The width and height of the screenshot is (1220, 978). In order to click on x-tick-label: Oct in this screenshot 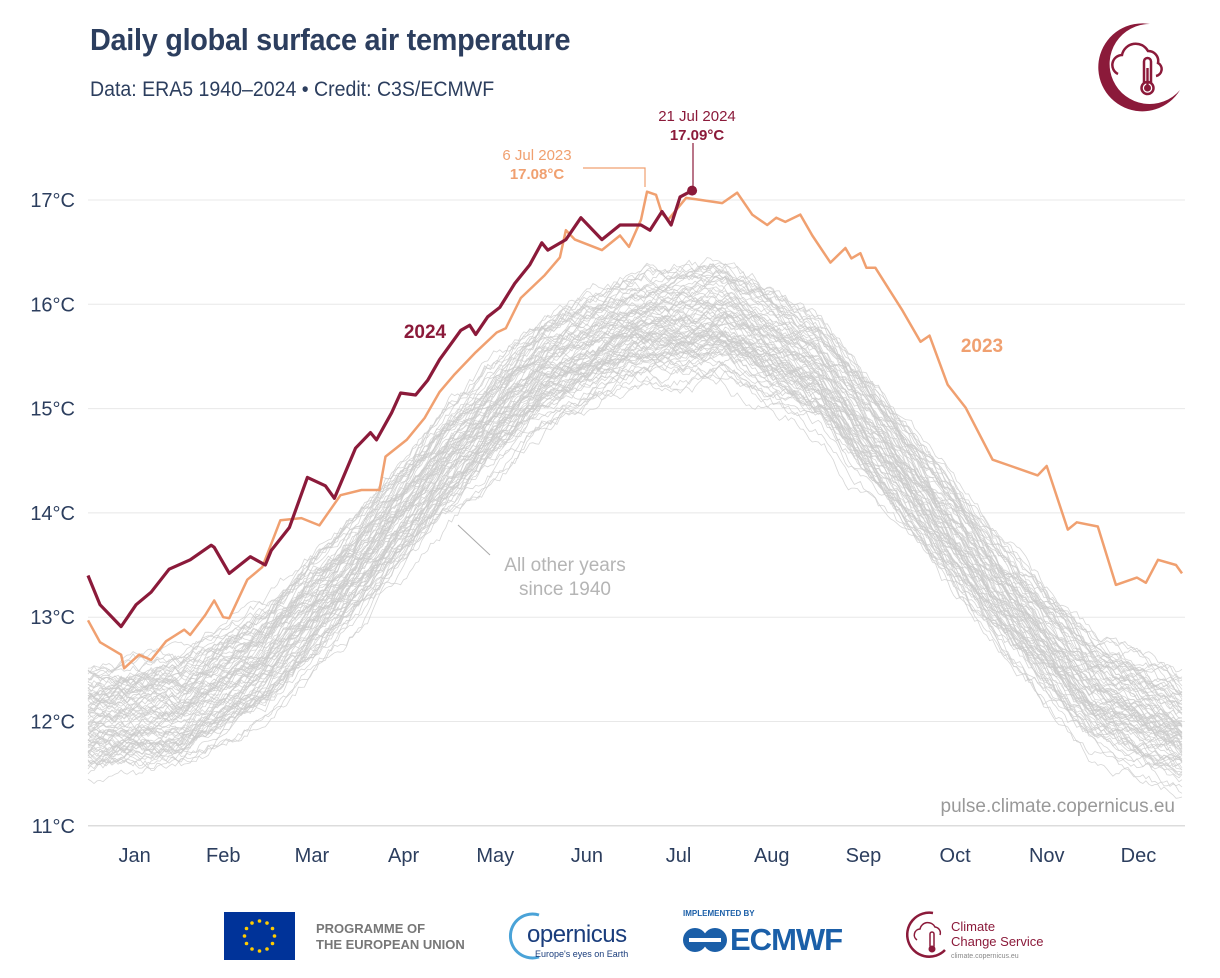, I will do `click(956, 856)`.